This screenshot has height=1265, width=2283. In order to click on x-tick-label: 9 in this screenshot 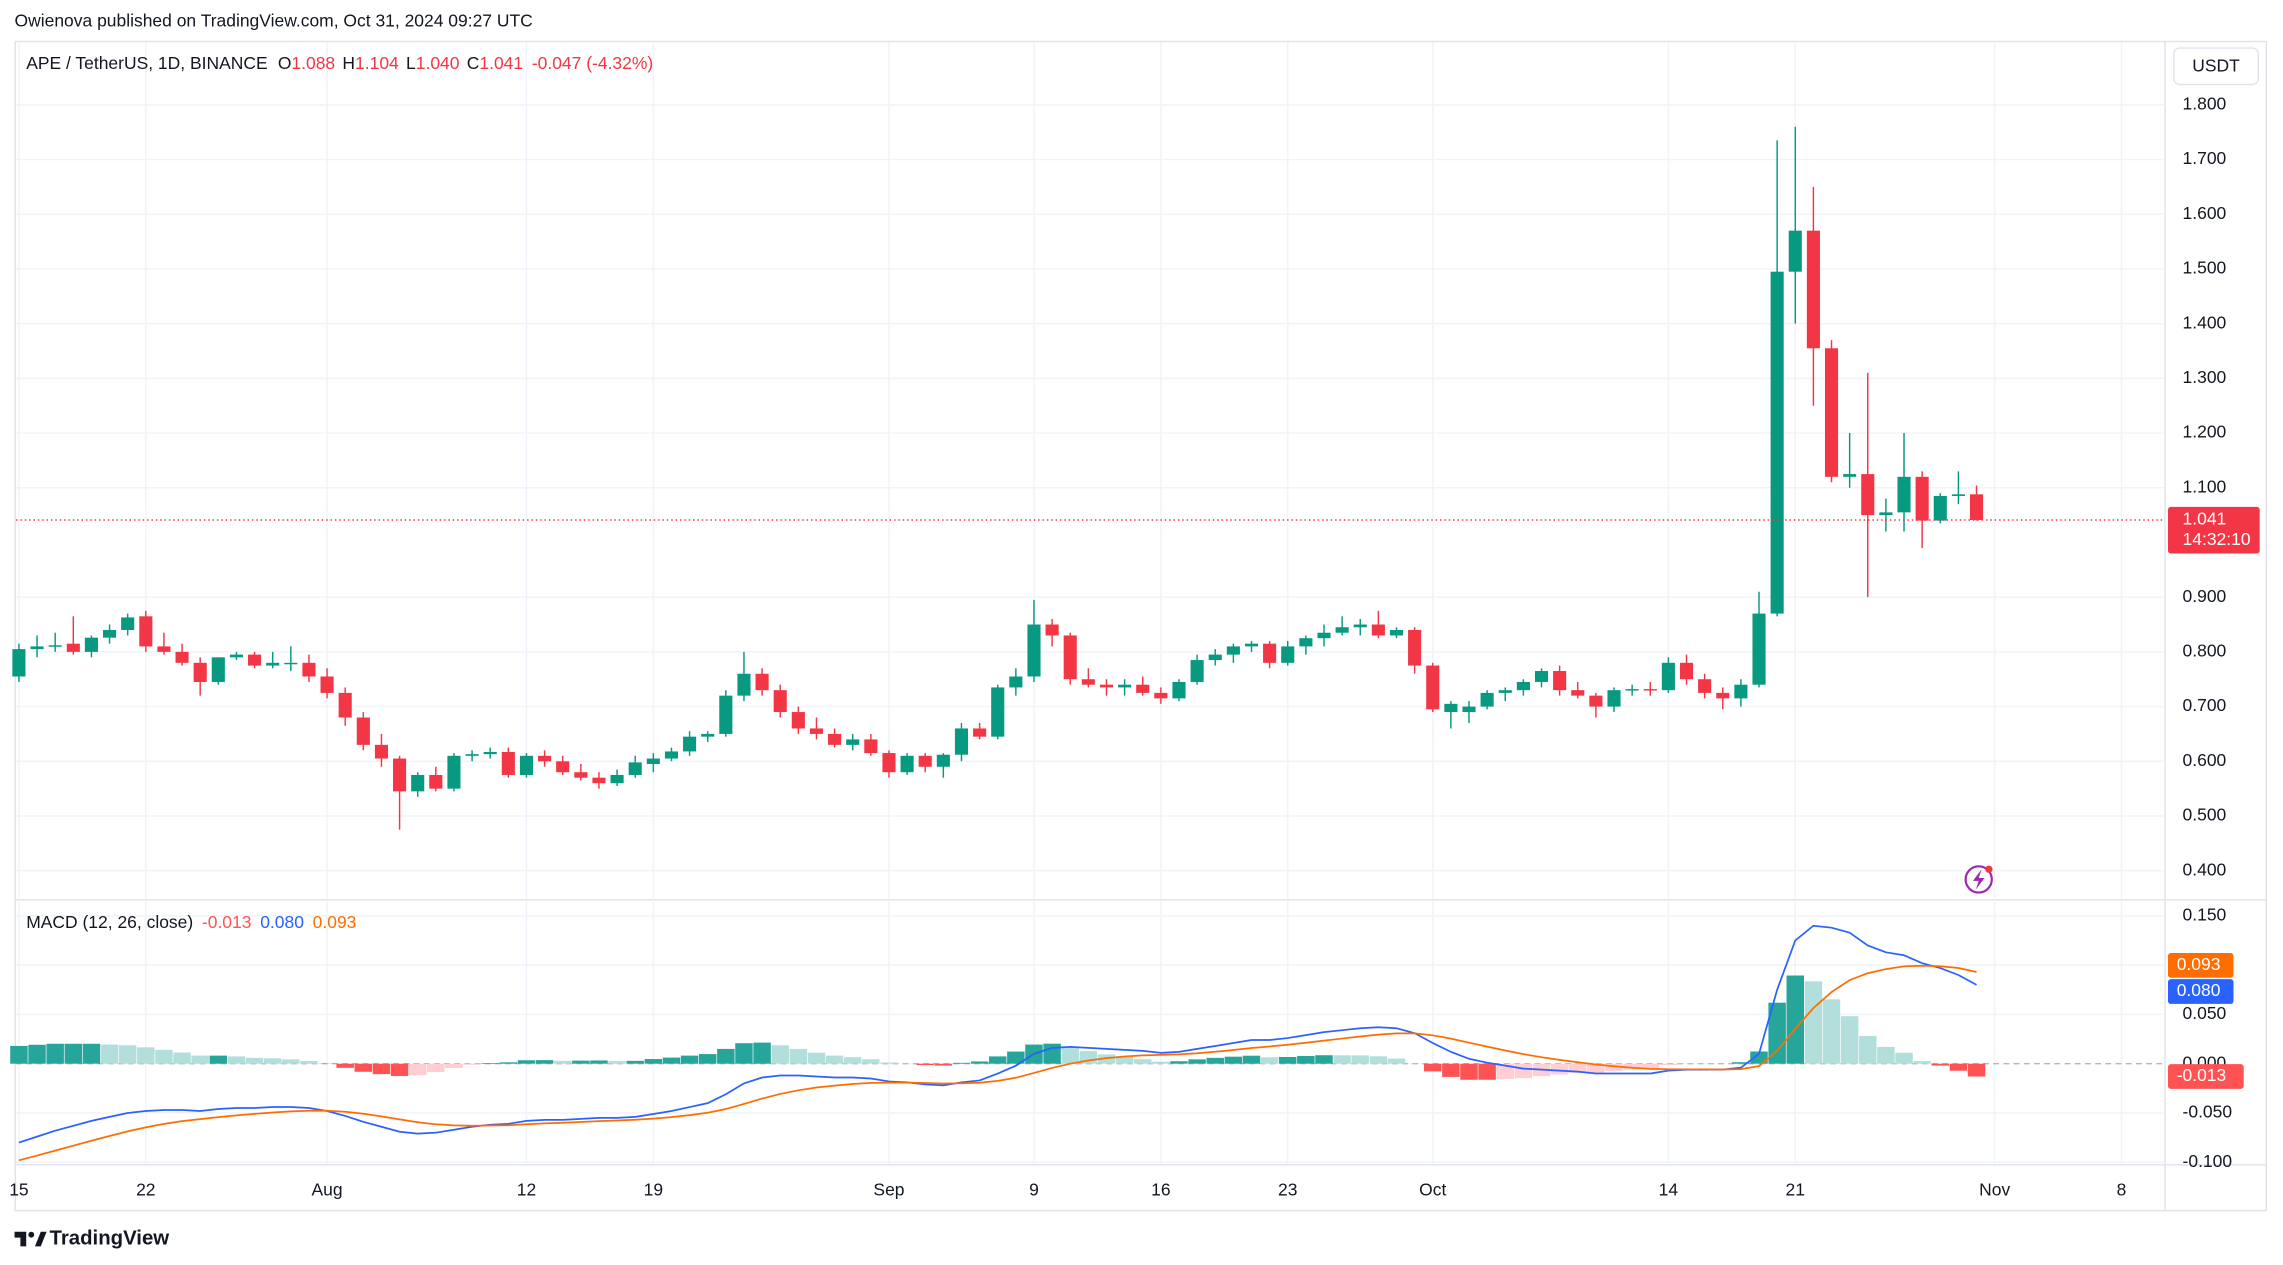, I will do `click(1034, 1190)`.